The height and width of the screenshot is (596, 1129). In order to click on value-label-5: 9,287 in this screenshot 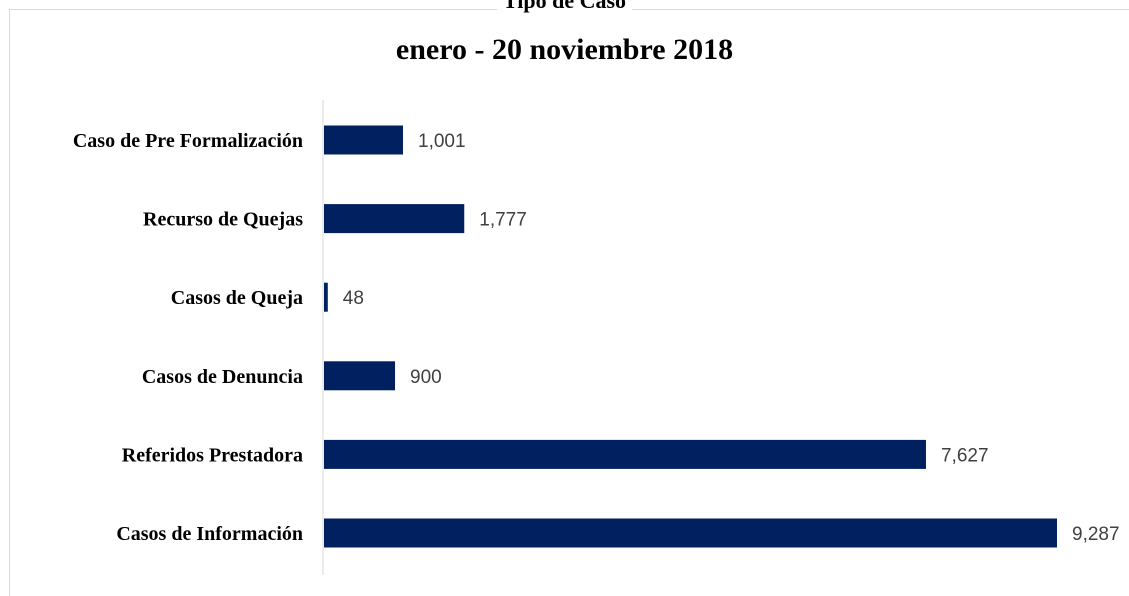, I will do `click(1096, 534)`.